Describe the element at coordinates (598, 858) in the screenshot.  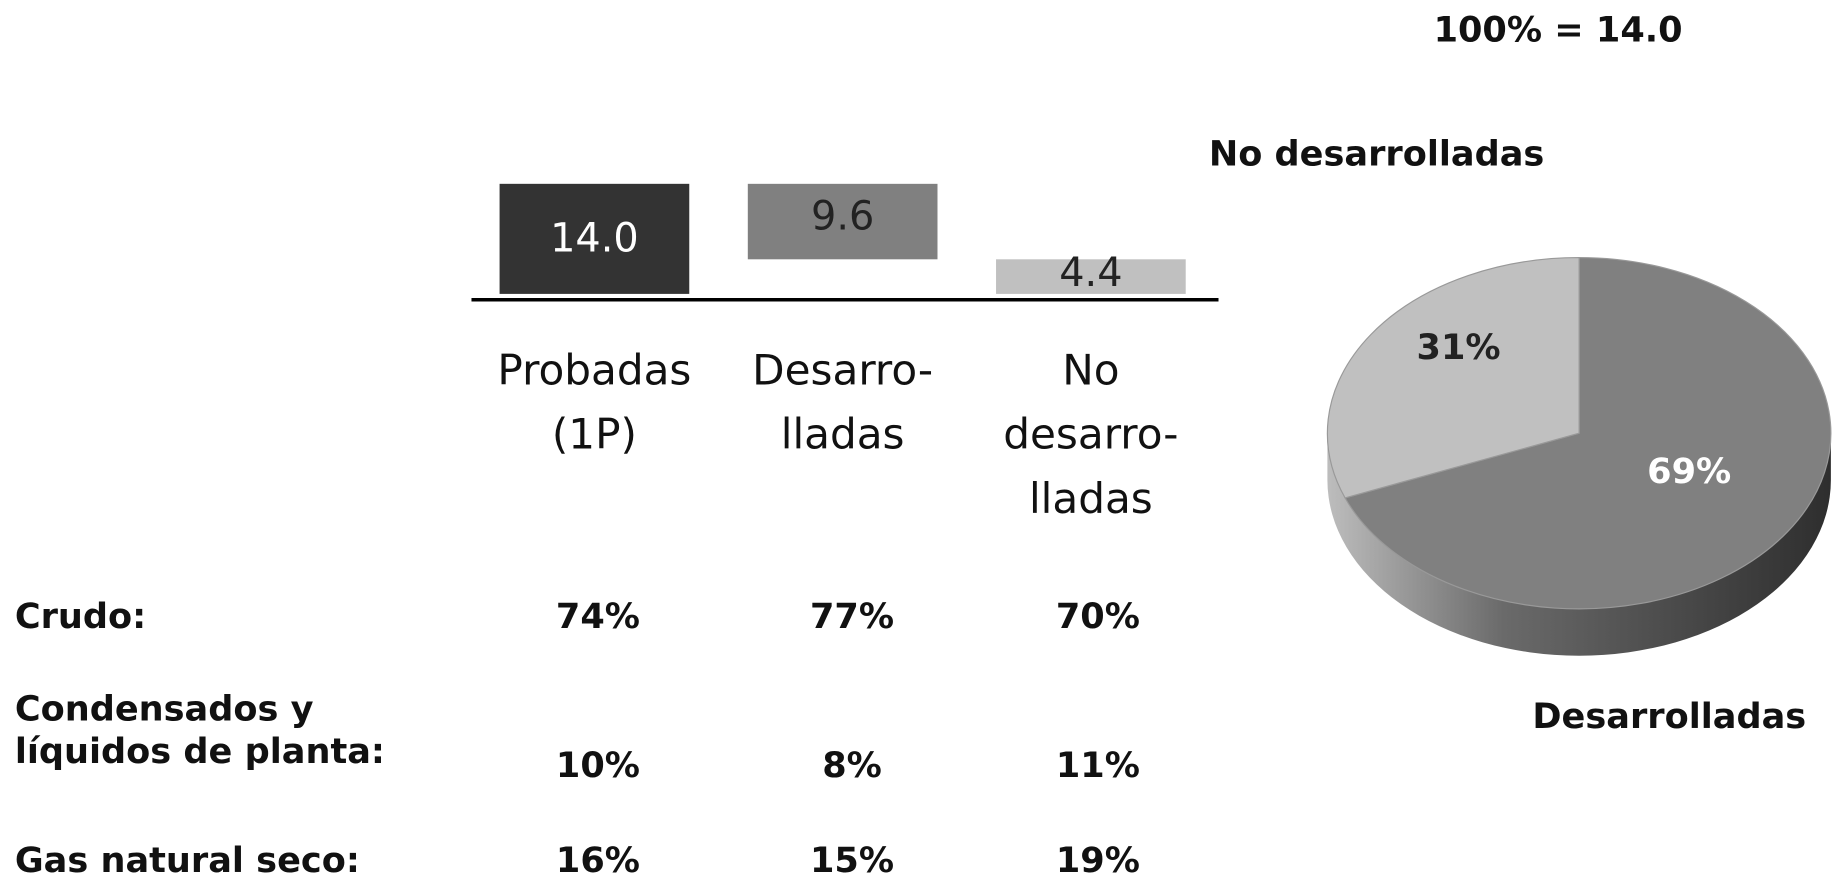
I see `table-cell: 16%` at that location.